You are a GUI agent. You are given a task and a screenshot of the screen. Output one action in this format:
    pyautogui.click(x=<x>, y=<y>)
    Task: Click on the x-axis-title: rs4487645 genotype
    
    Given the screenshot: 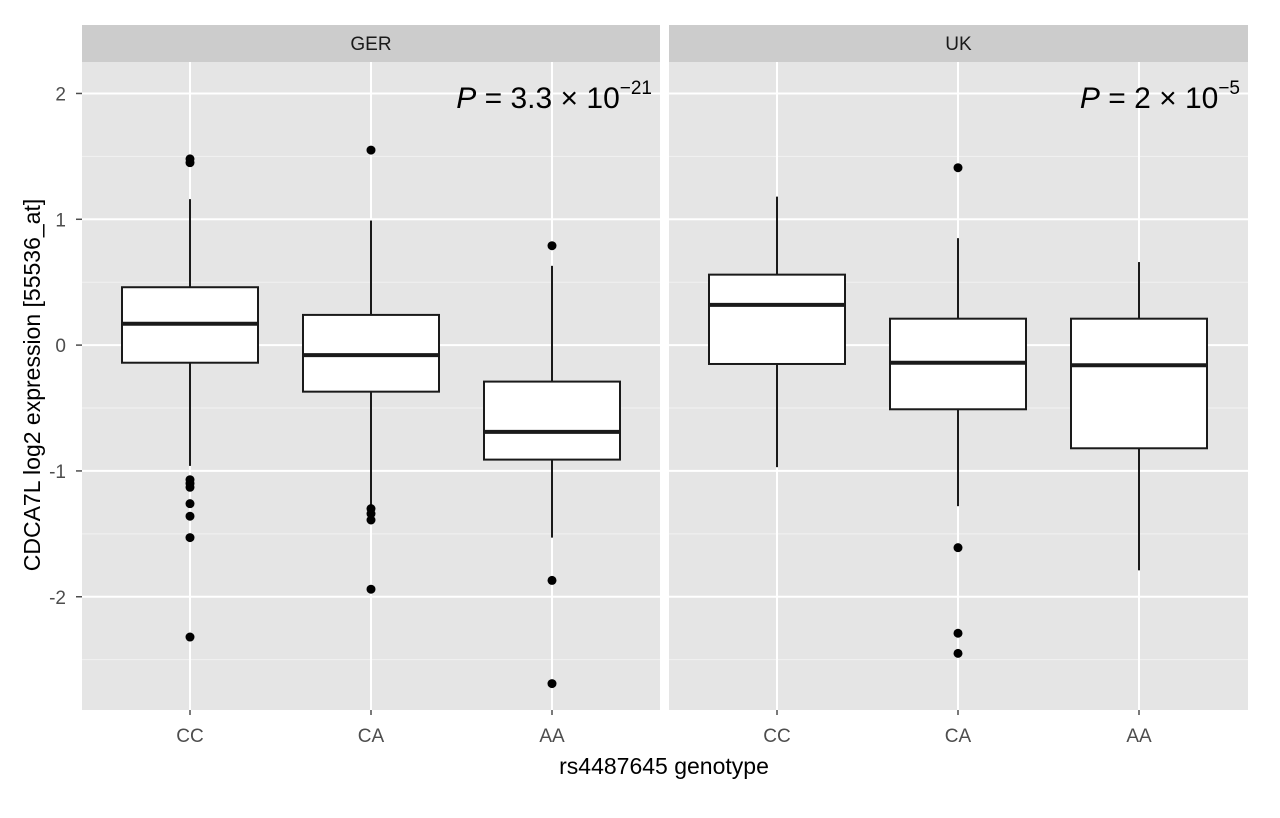 What is the action you would take?
    pyautogui.click(x=664, y=766)
    